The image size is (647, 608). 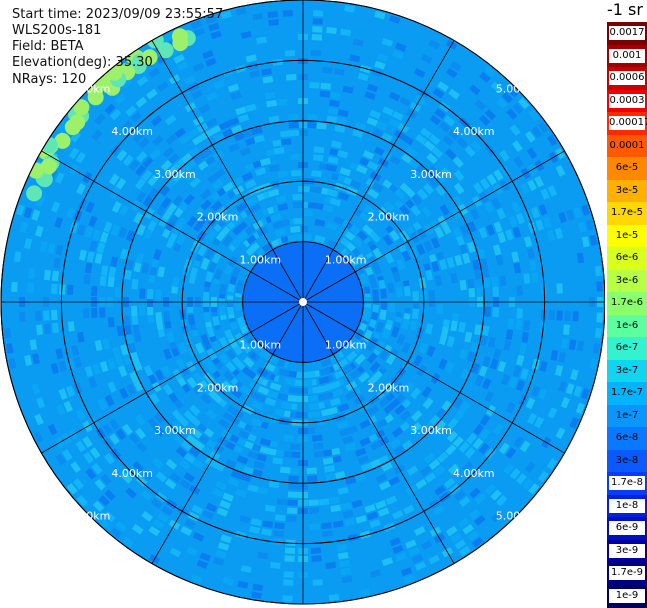 I want to click on edge-patch, so click(x=81, y=107).